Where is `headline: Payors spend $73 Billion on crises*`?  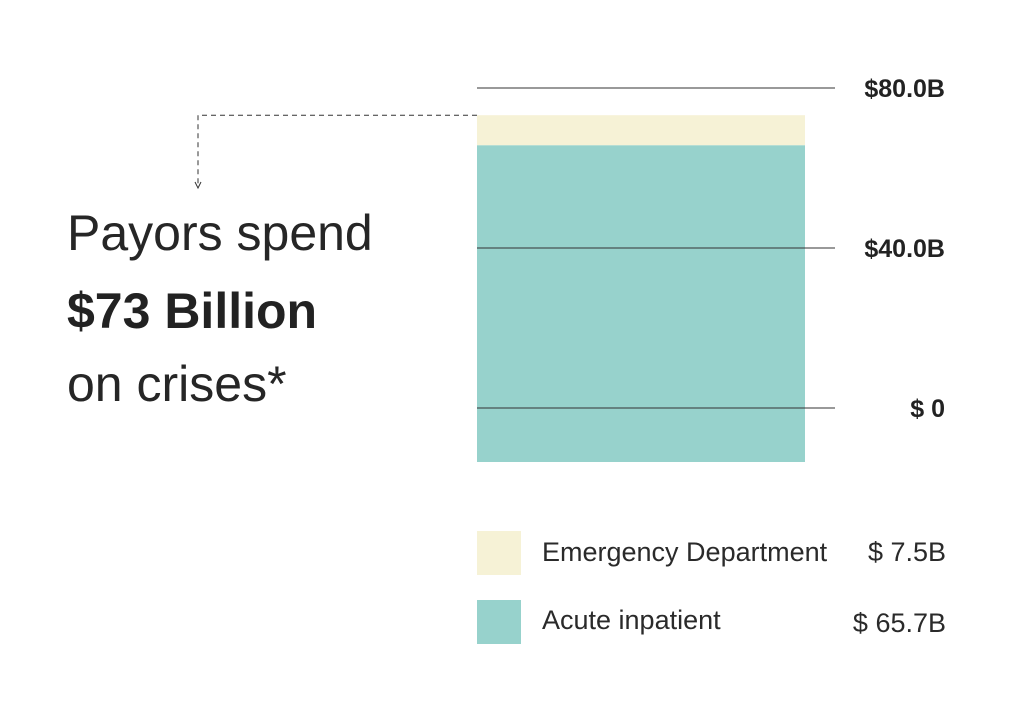
headline: Payors spend $73 Billion on crises* is located at coordinates (267, 306).